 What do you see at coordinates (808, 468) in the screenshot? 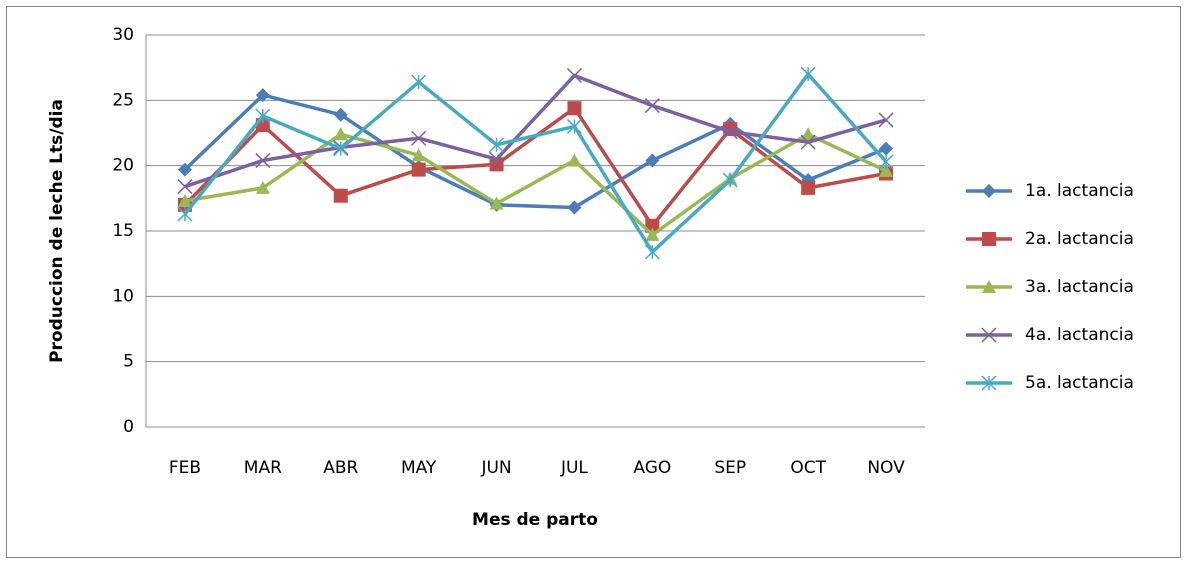
I see `x-tick-label: OCT` at bounding box center [808, 468].